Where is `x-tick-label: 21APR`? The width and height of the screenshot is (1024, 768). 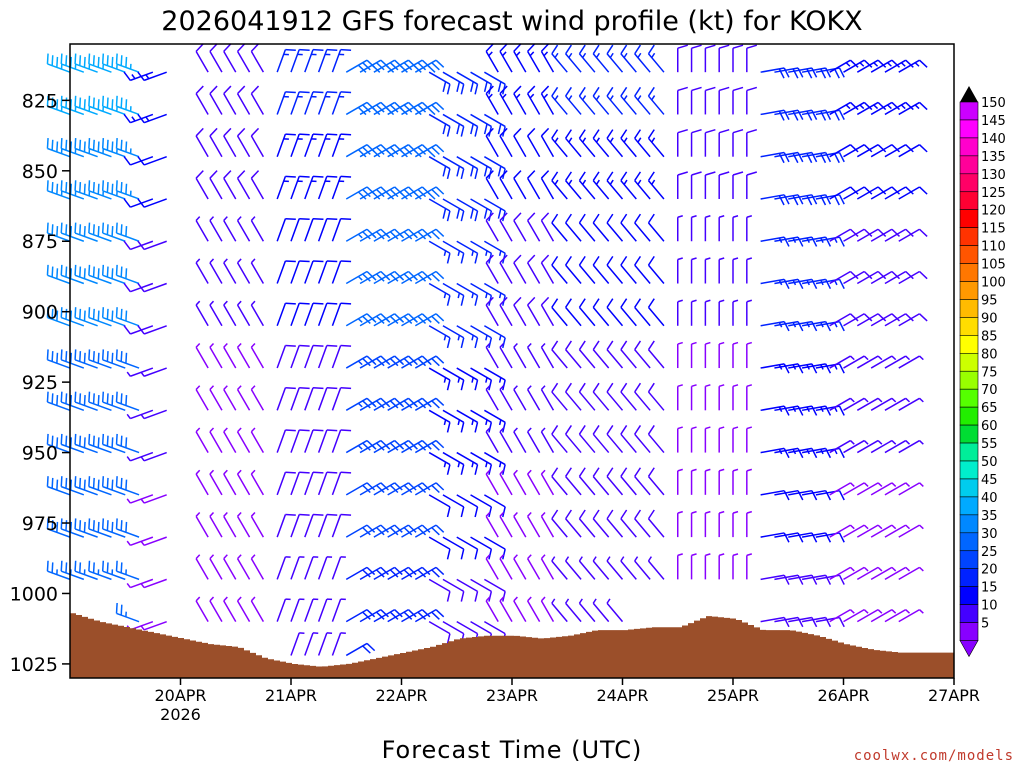
x-tick-label: 21APR is located at coordinates (291, 695).